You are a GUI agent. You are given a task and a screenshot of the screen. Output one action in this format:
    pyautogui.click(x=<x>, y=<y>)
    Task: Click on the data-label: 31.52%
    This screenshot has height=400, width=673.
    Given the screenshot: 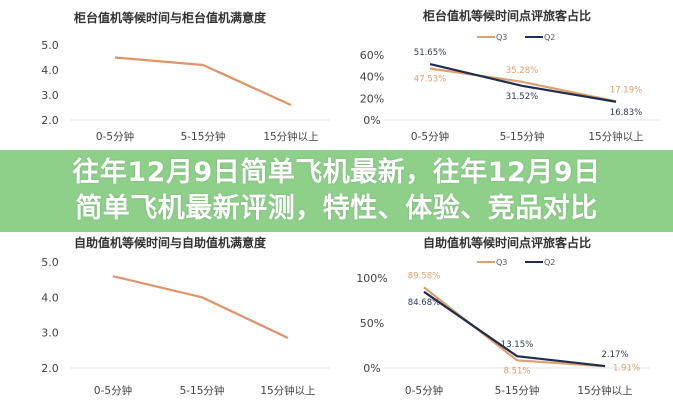 What is the action you would take?
    pyautogui.click(x=522, y=97)
    